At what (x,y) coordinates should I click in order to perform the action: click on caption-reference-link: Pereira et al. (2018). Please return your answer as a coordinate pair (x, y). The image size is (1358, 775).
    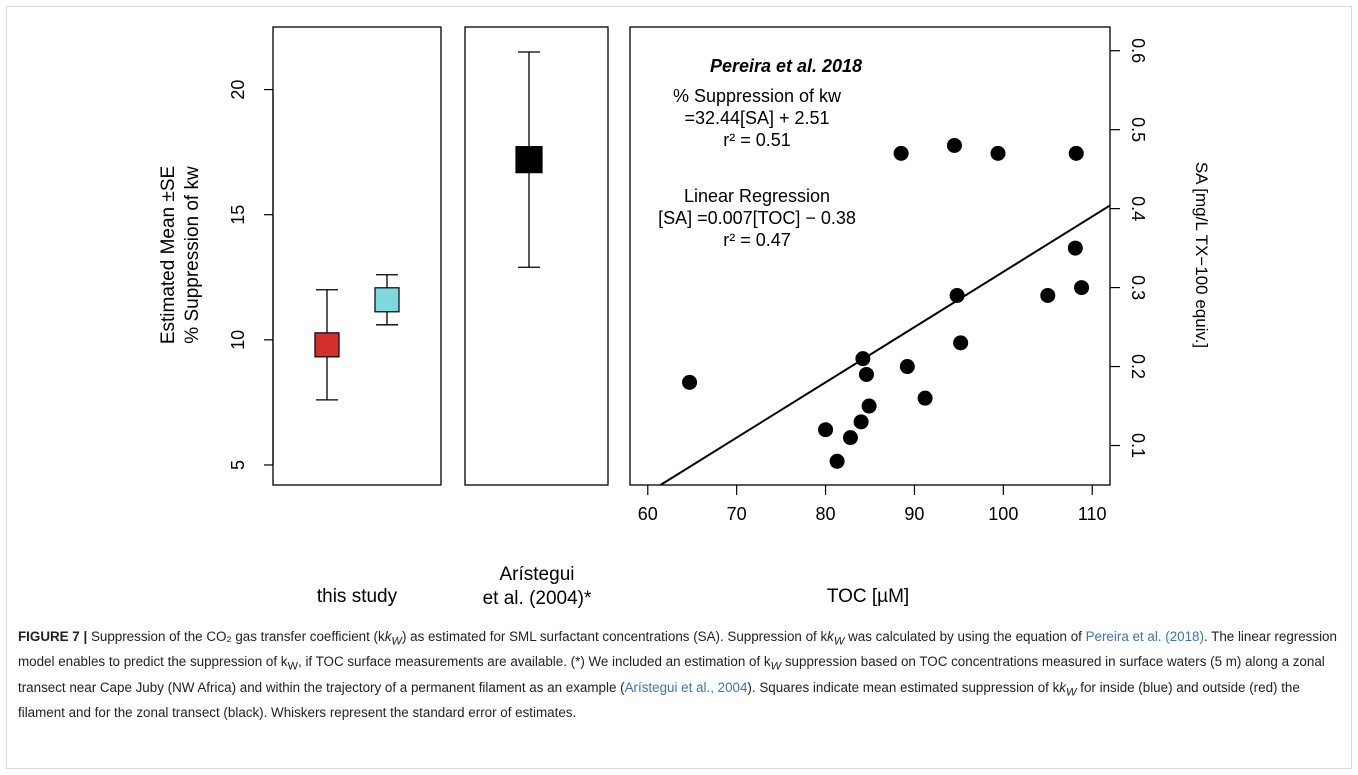
    Looking at the image, I should click on (1144, 636).